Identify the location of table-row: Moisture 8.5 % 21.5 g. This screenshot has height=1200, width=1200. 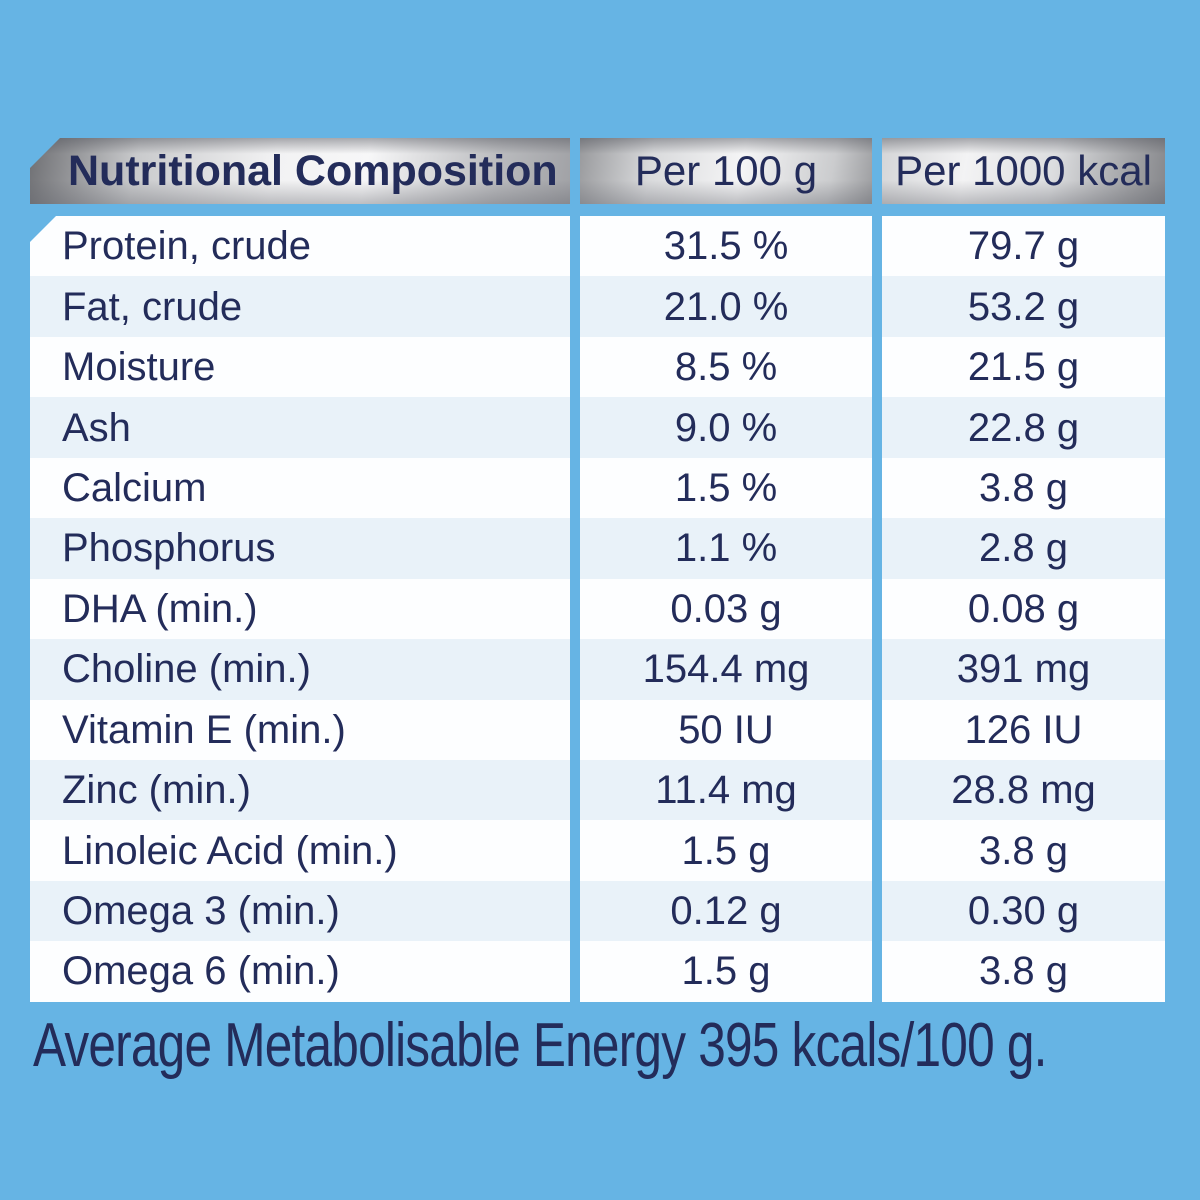
(597, 367).